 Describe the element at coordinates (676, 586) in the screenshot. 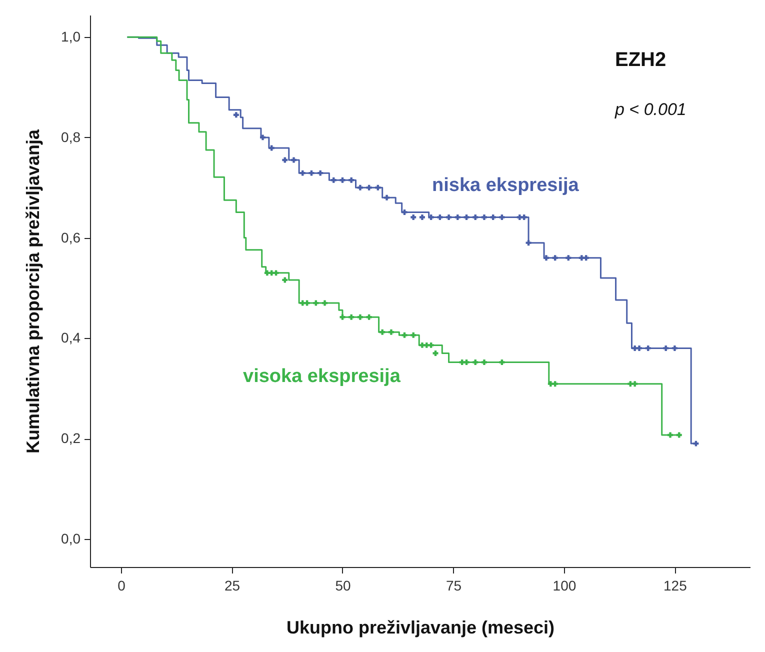

I see `x-tick-label: 125` at that location.